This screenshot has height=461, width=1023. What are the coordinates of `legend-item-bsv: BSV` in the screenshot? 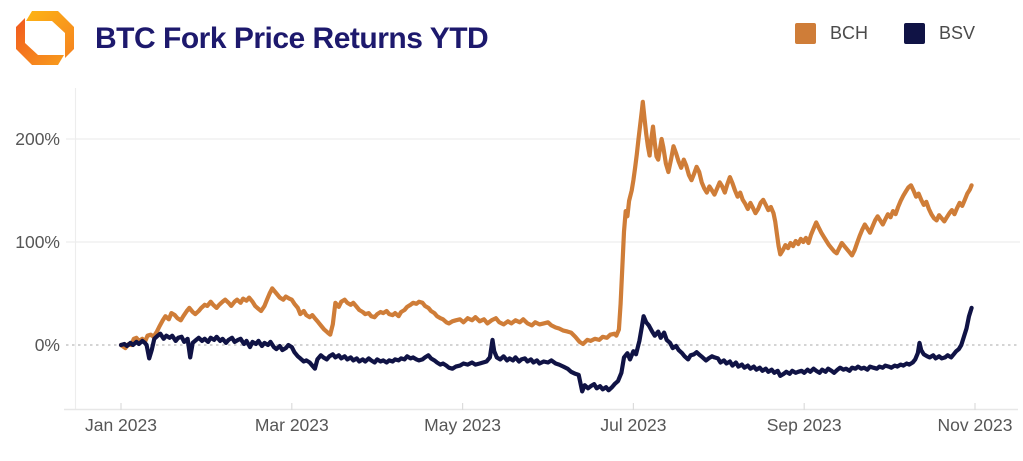 It's located at (939, 33).